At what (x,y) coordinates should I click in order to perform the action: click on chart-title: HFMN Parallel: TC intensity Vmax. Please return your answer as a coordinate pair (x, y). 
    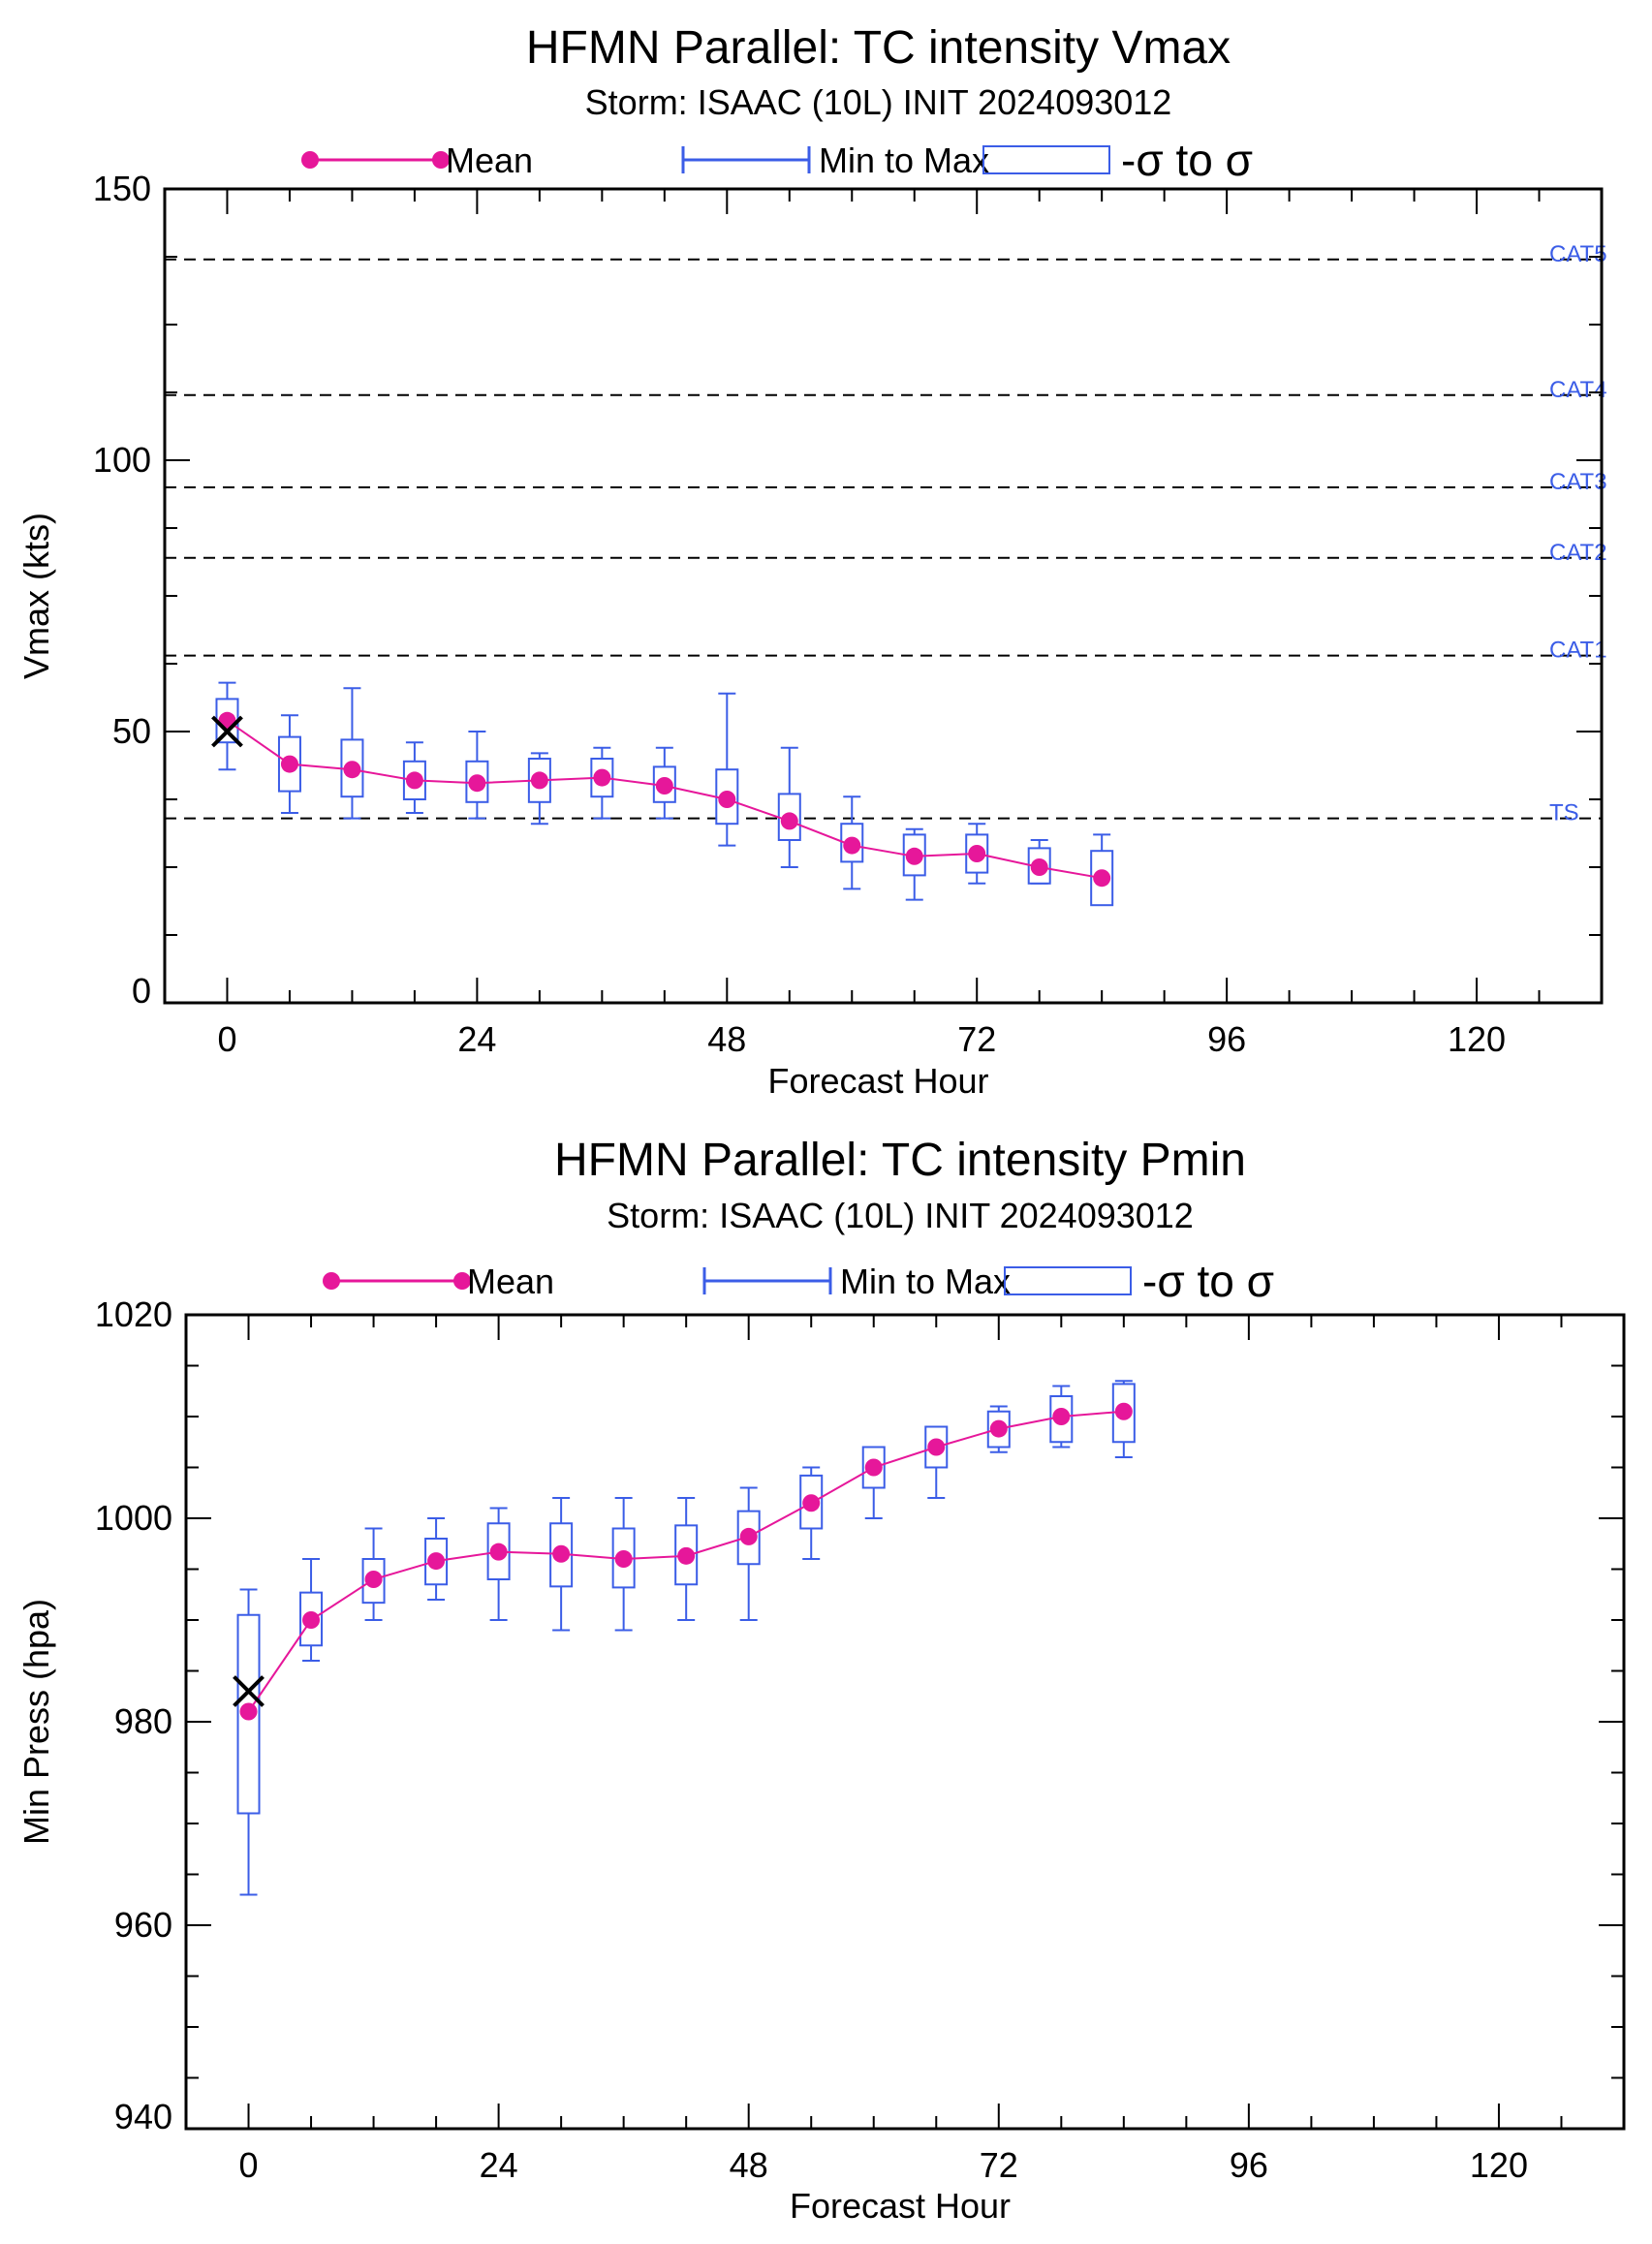
    Looking at the image, I should click on (878, 48).